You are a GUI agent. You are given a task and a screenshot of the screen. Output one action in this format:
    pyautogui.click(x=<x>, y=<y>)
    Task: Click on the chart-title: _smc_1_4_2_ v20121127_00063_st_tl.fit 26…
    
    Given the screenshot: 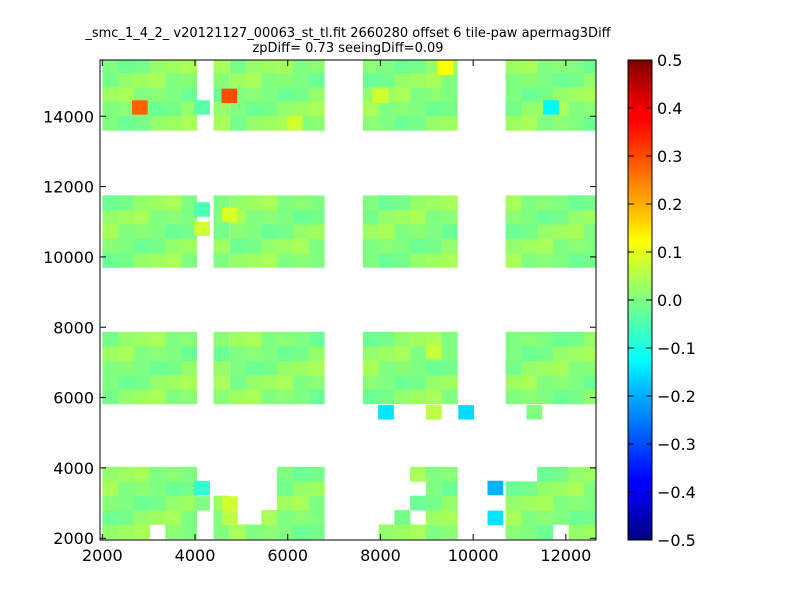 What is the action you would take?
    pyautogui.click(x=347, y=41)
    